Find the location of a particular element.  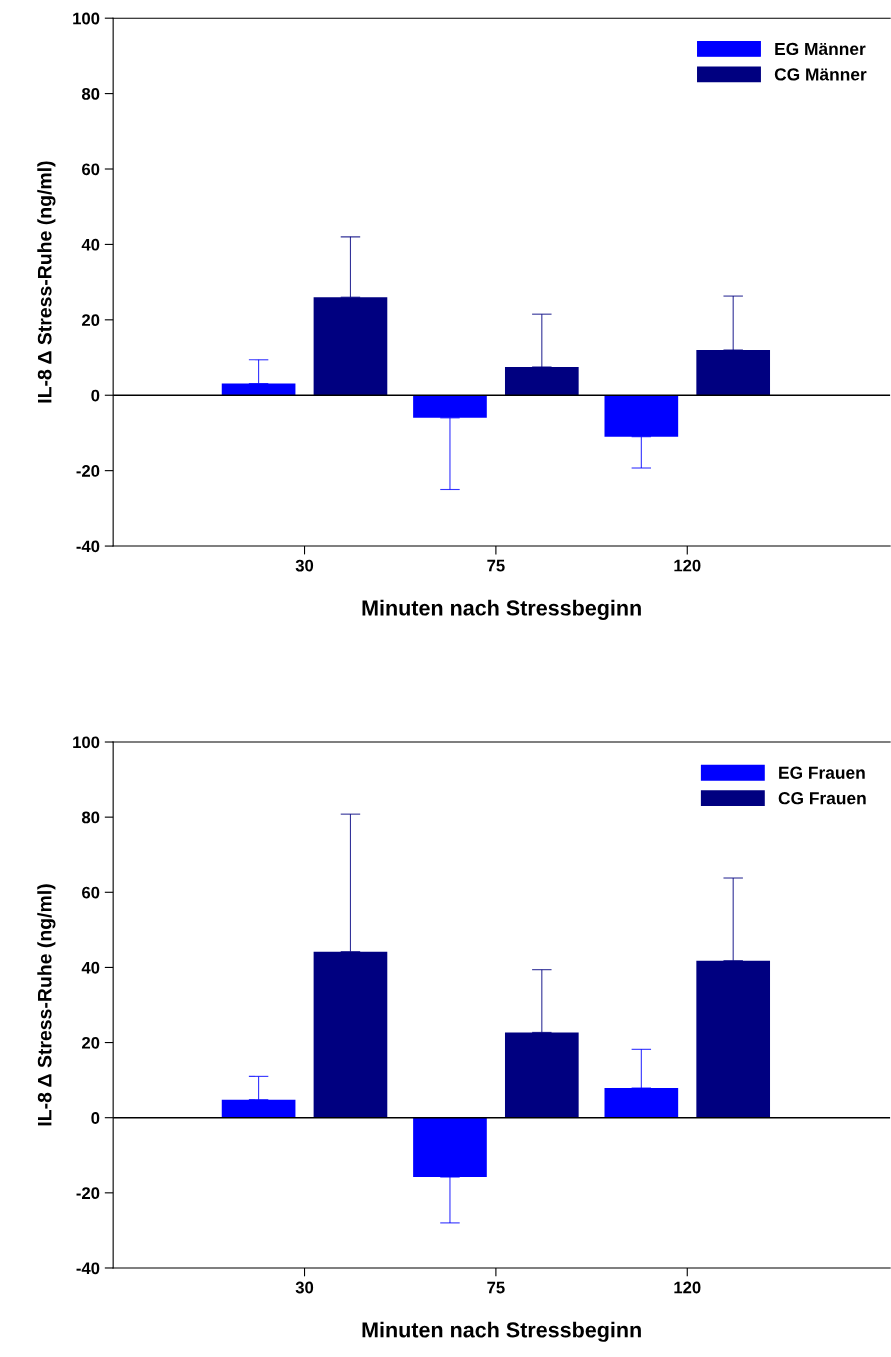

legend-label: EG Männer is located at coordinates (820, 49).